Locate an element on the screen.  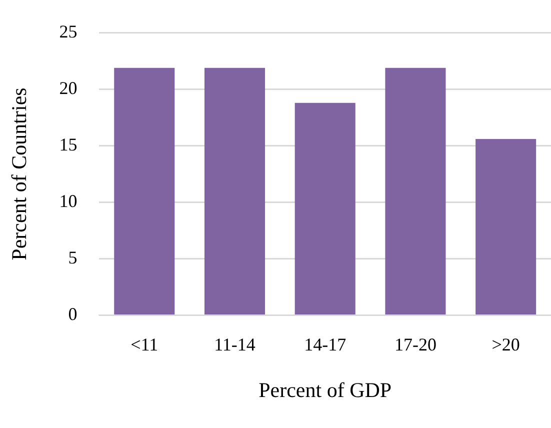
x-tick-label: 14-17 is located at coordinates (325, 344).